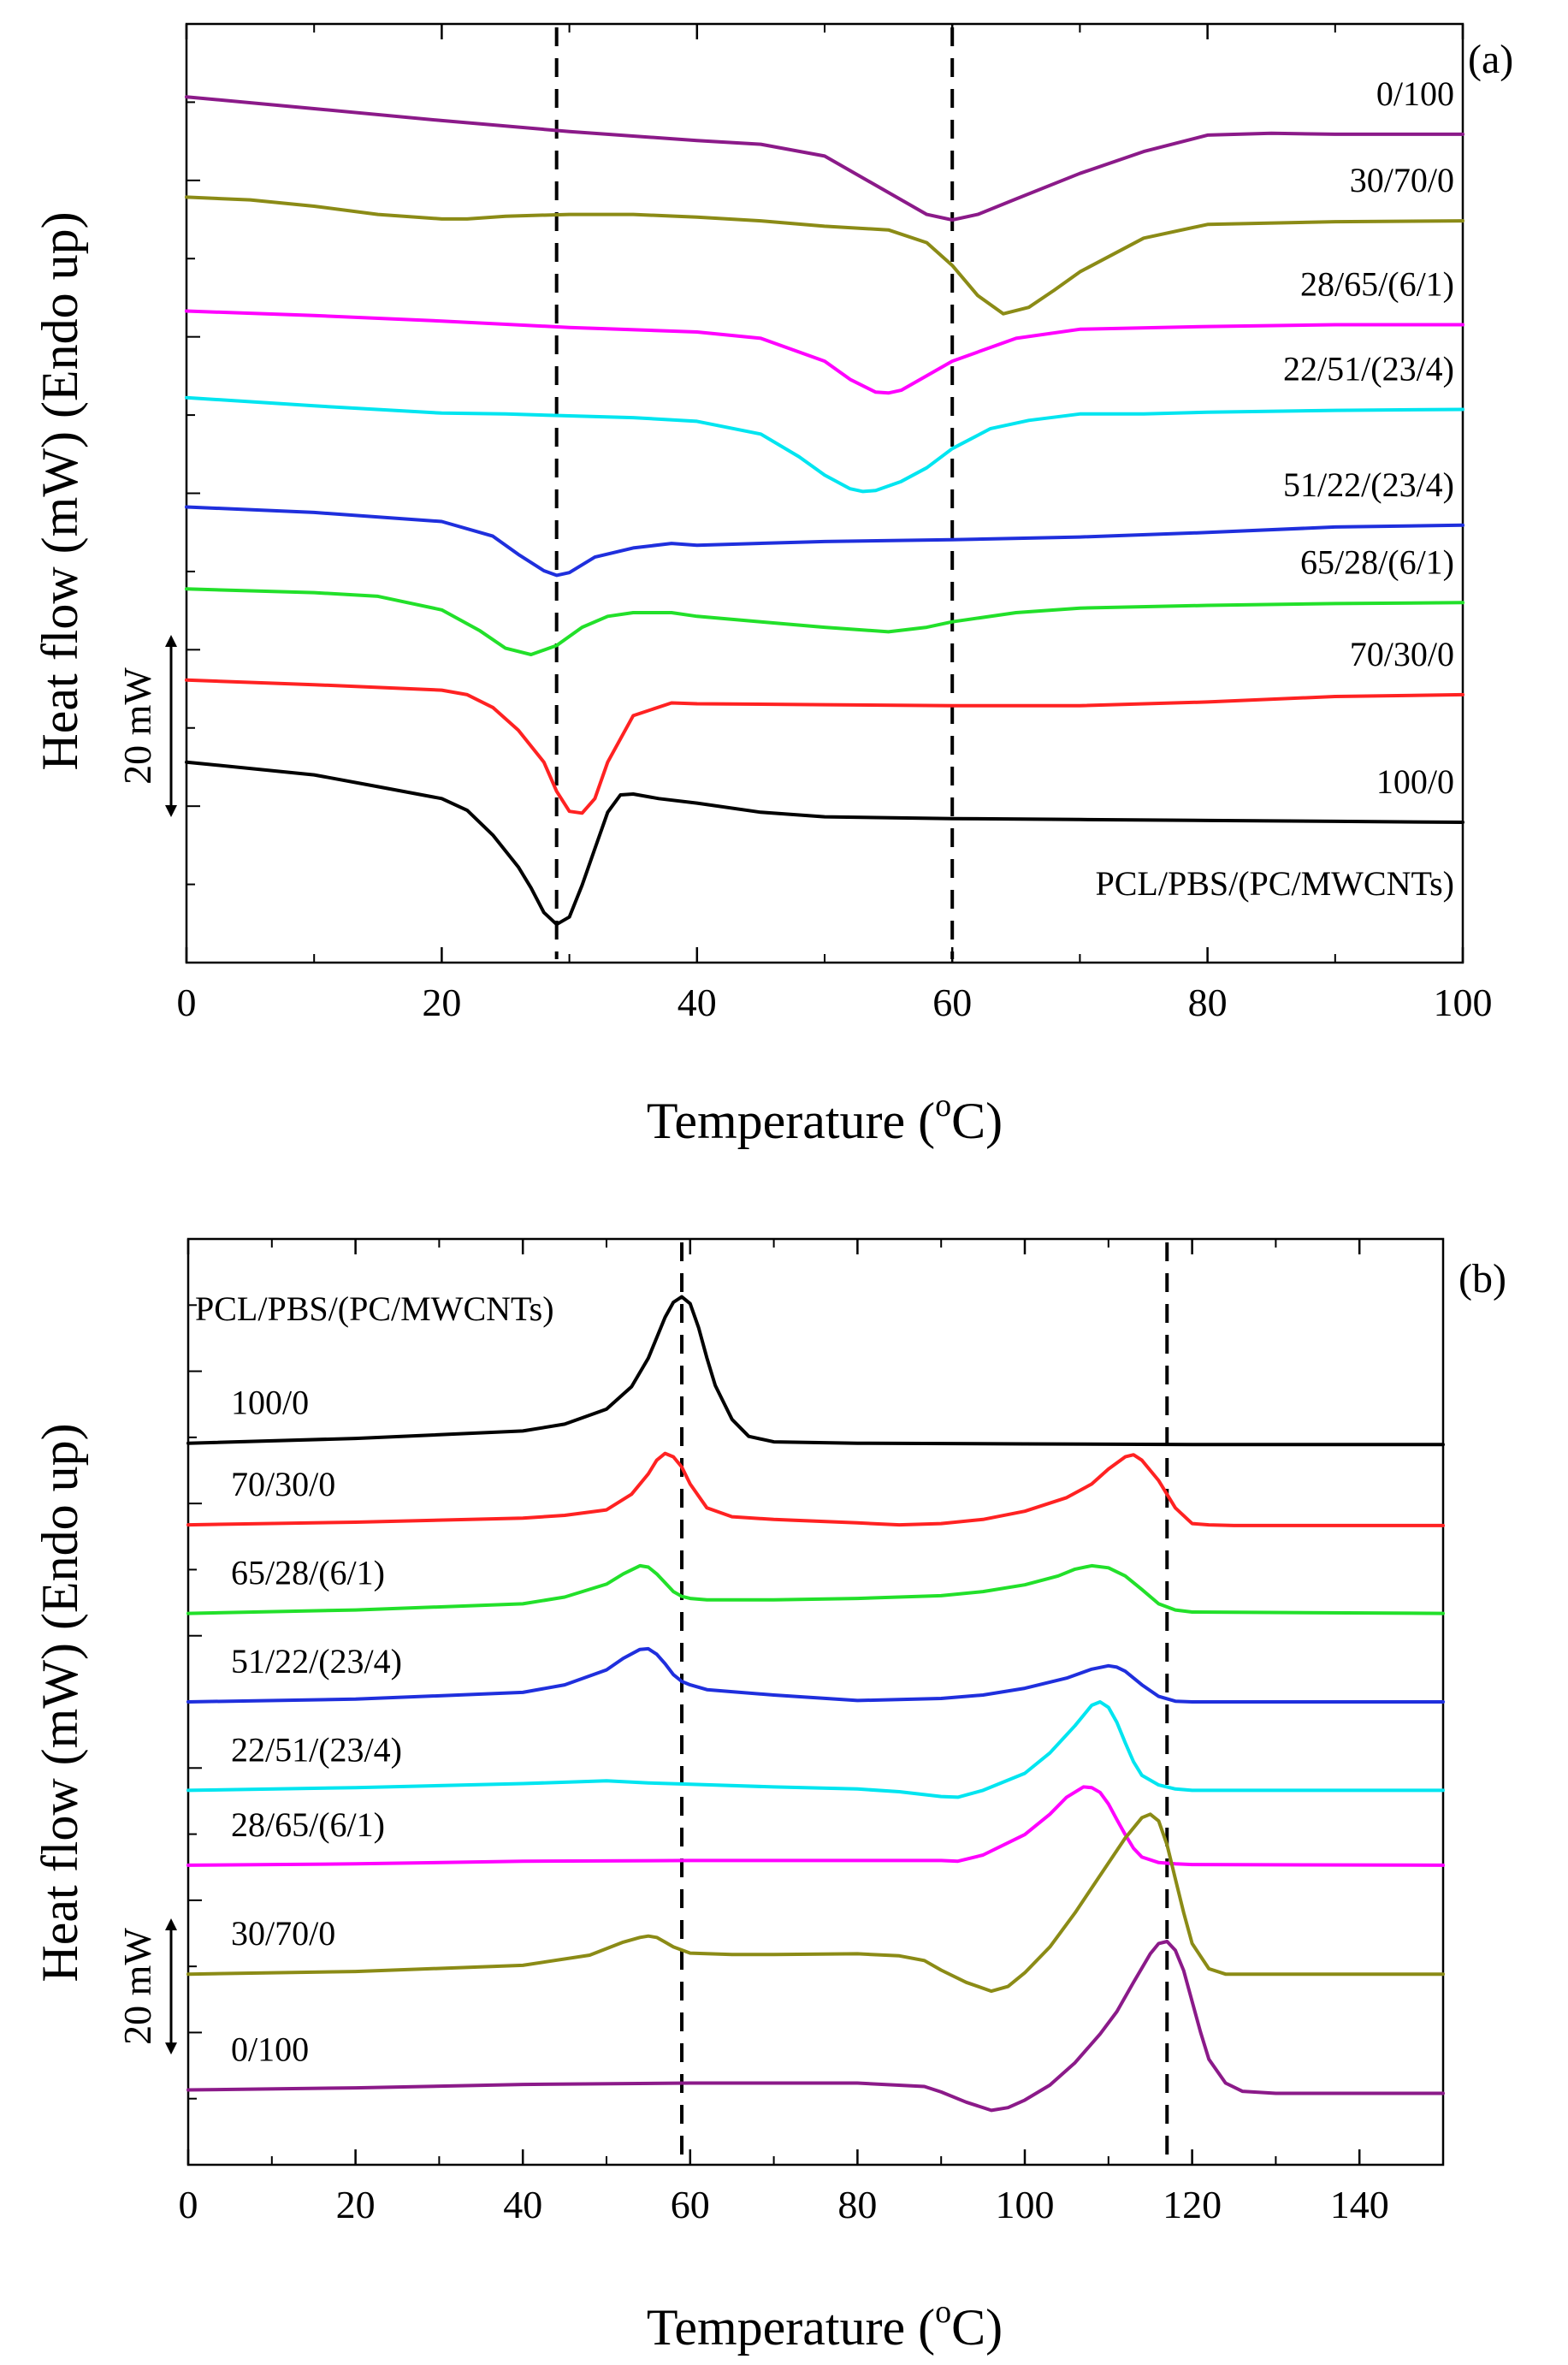  Describe the element at coordinates (1490, 59) in the screenshot. I see `panel-title: (a)` at that location.